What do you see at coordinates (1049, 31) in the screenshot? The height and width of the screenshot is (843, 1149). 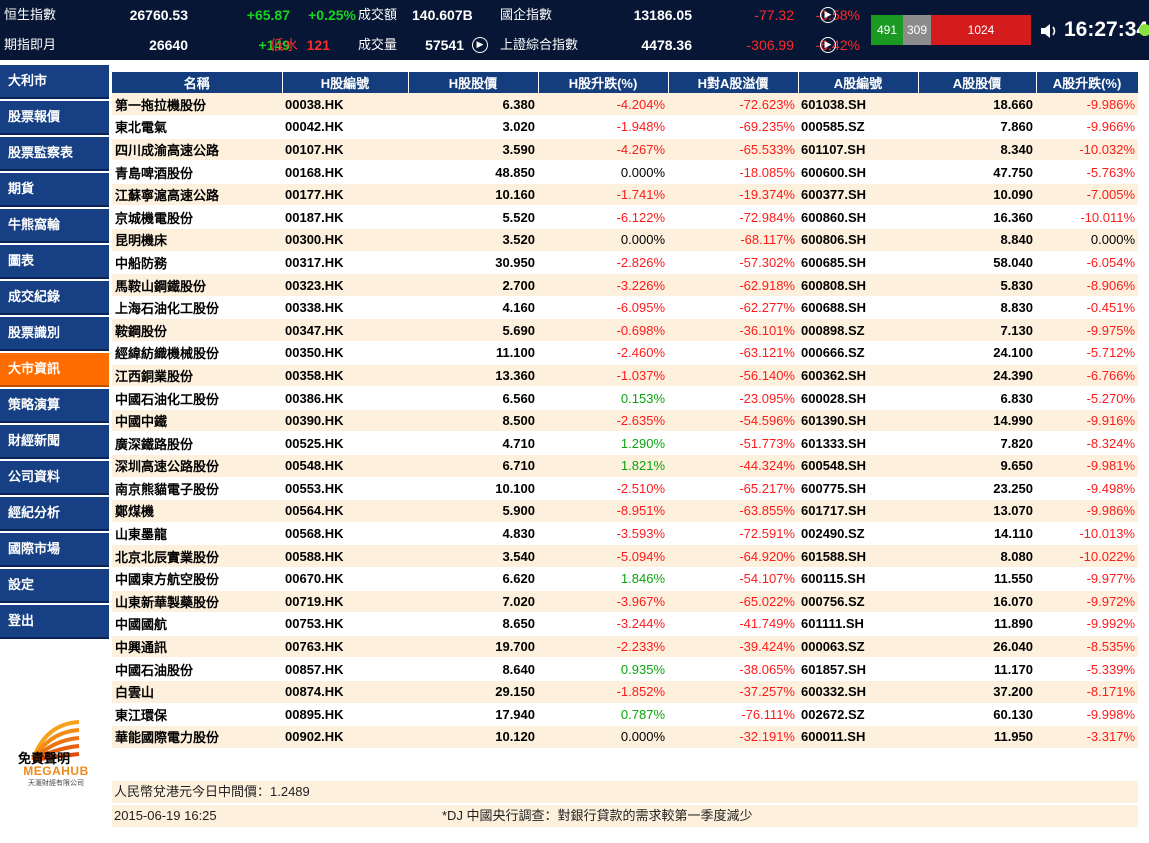 I see `speaker-icon` at bounding box center [1049, 31].